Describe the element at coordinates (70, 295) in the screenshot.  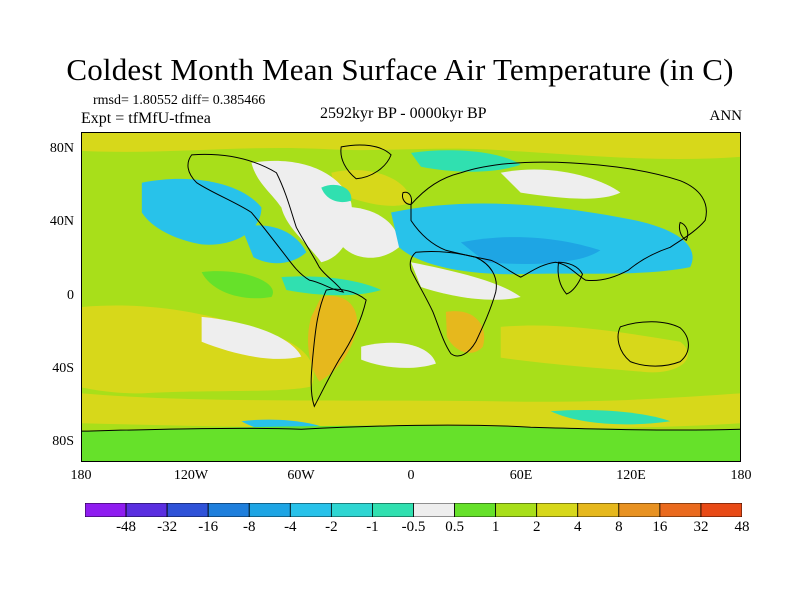
I see `lat-tick-equator: 0` at that location.